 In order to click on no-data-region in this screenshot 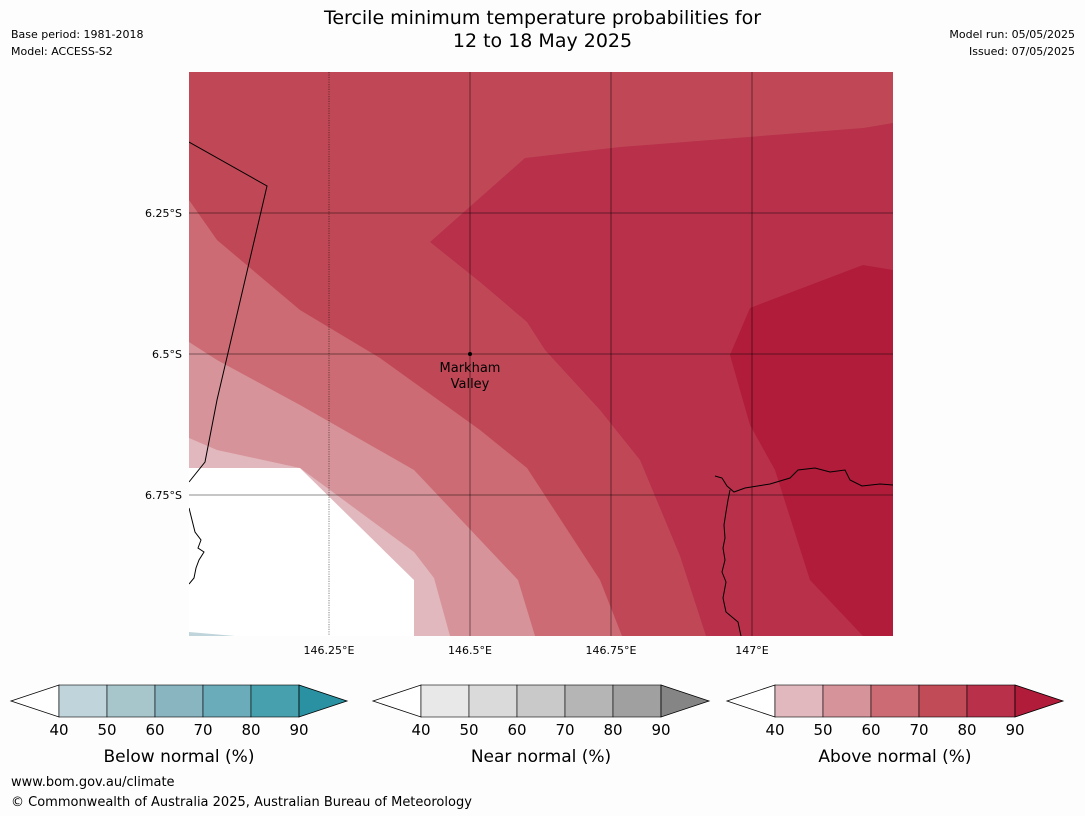, I will do `click(301, 552)`.